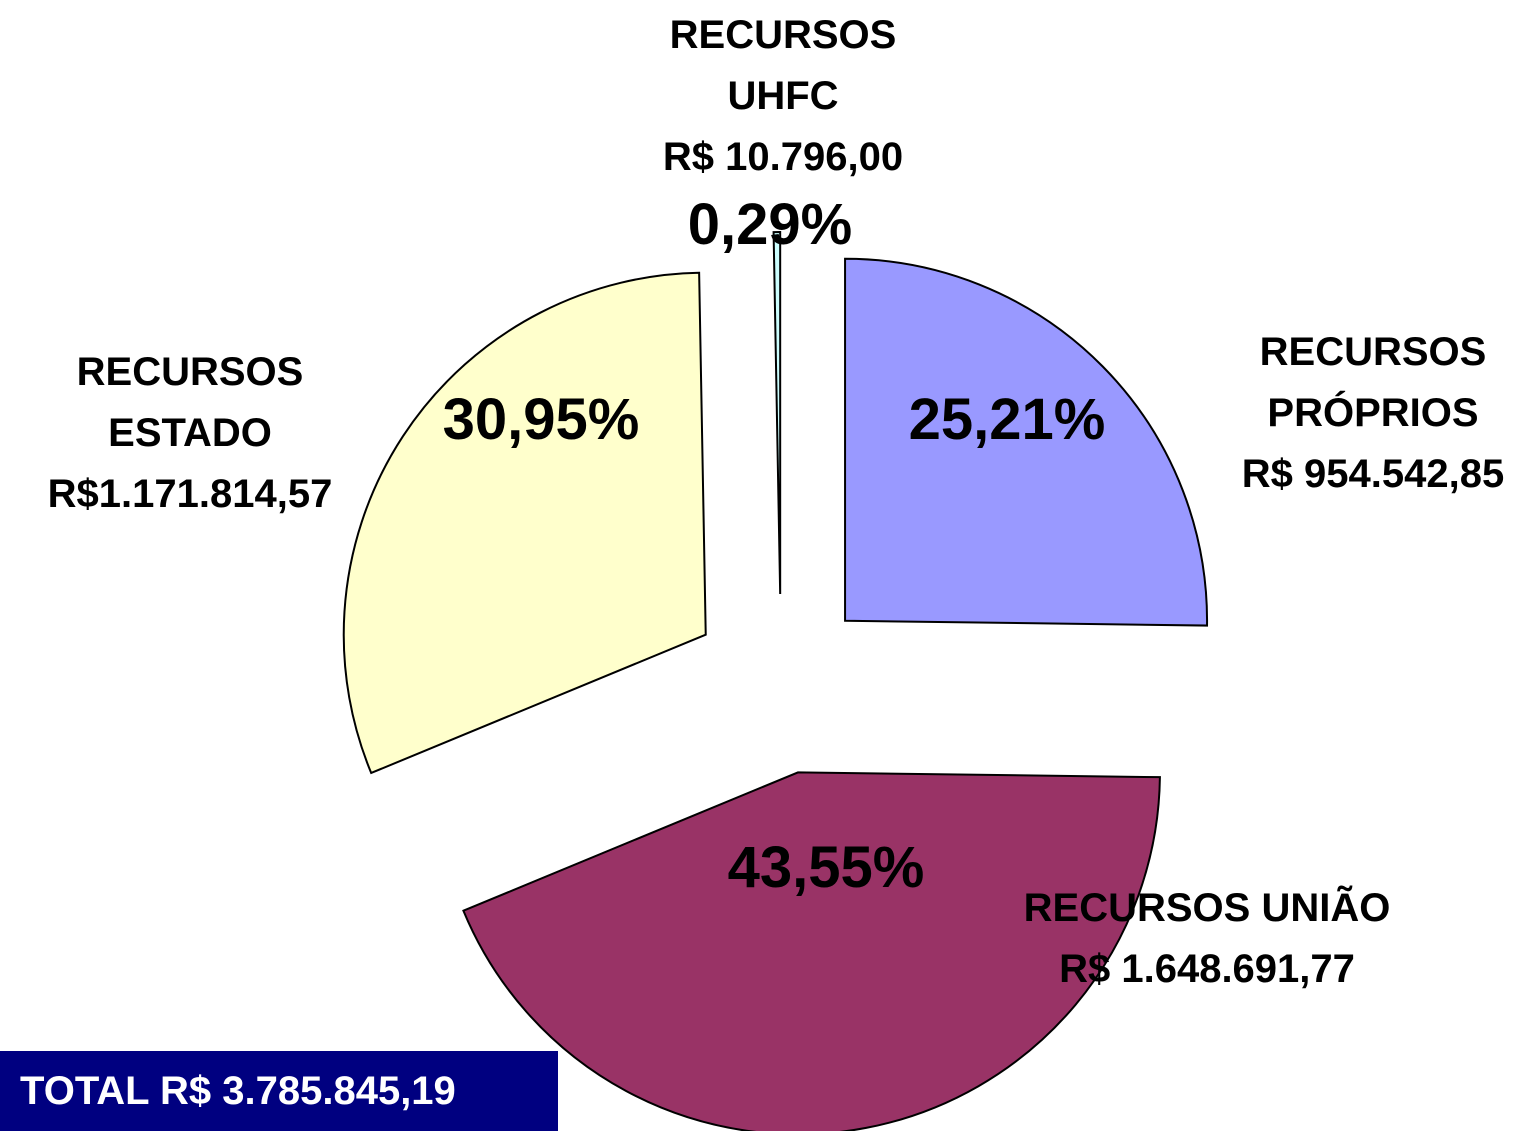 Image resolution: width=1538 pixels, height=1131 pixels. I want to click on category-name: RECURSOS ESTADO, so click(190, 402).